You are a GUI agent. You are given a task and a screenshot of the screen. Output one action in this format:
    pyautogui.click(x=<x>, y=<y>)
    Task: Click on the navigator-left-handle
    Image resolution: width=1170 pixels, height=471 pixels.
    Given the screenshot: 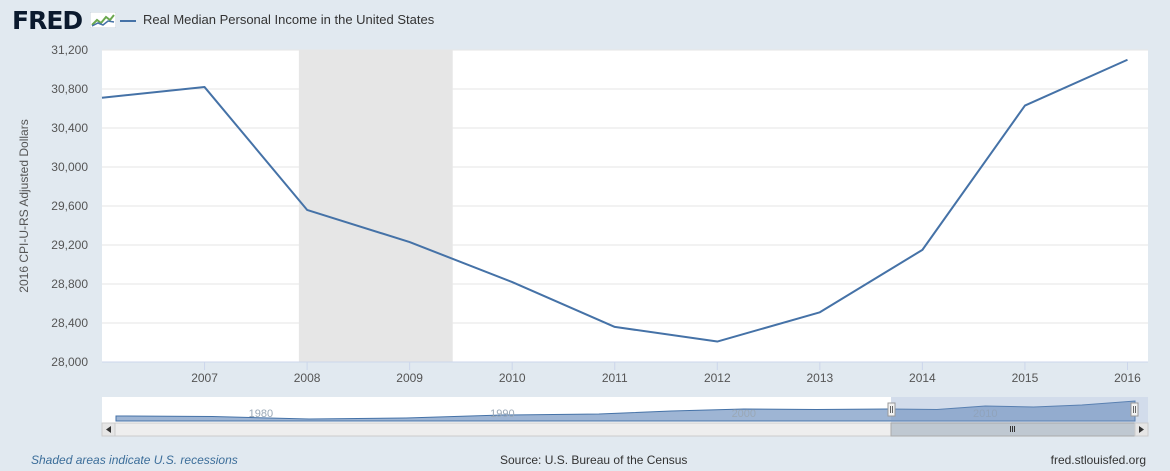 What is the action you would take?
    pyautogui.click(x=891, y=409)
    